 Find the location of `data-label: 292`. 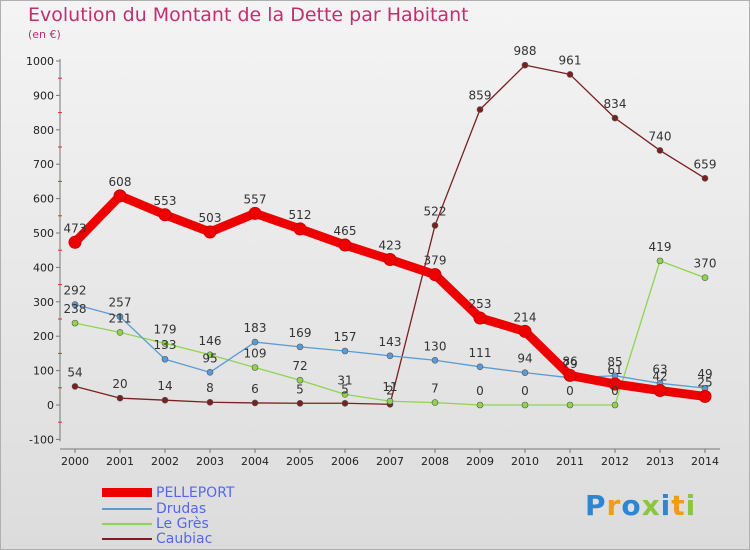

data-label: 292 is located at coordinates (75, 291).